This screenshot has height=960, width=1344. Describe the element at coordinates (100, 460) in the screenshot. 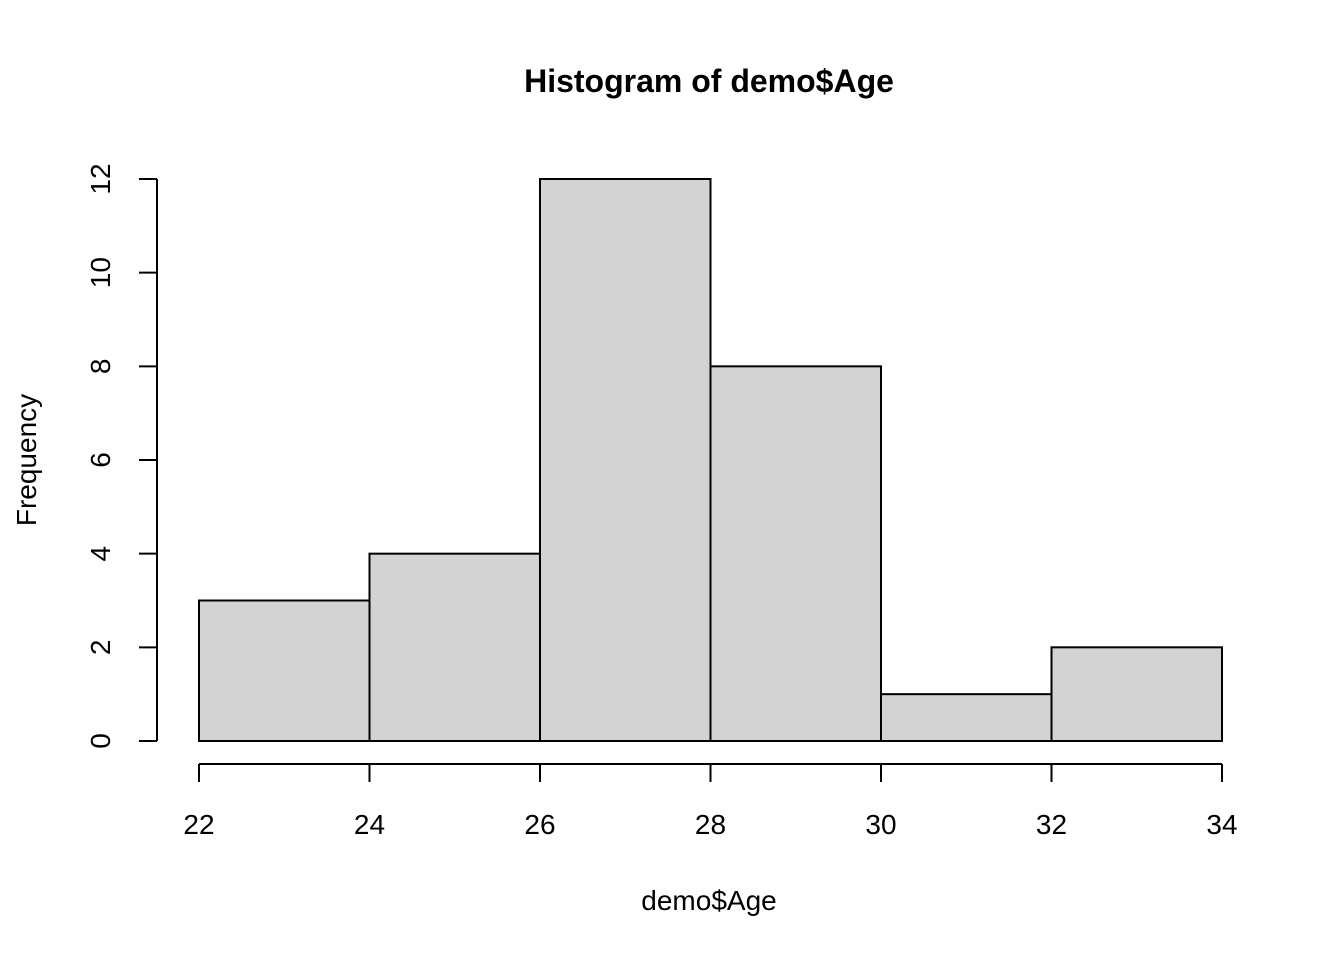

I see `y-tick-label: 6` at that location.